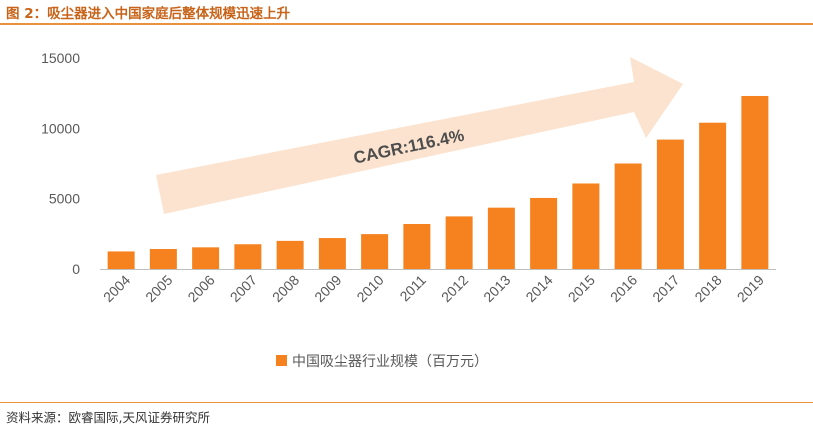  Describe the element at coordinates (390, 362) in the screenshot. I see `legend-label: 中国吸尘器行业规模（百万元）` at that location.